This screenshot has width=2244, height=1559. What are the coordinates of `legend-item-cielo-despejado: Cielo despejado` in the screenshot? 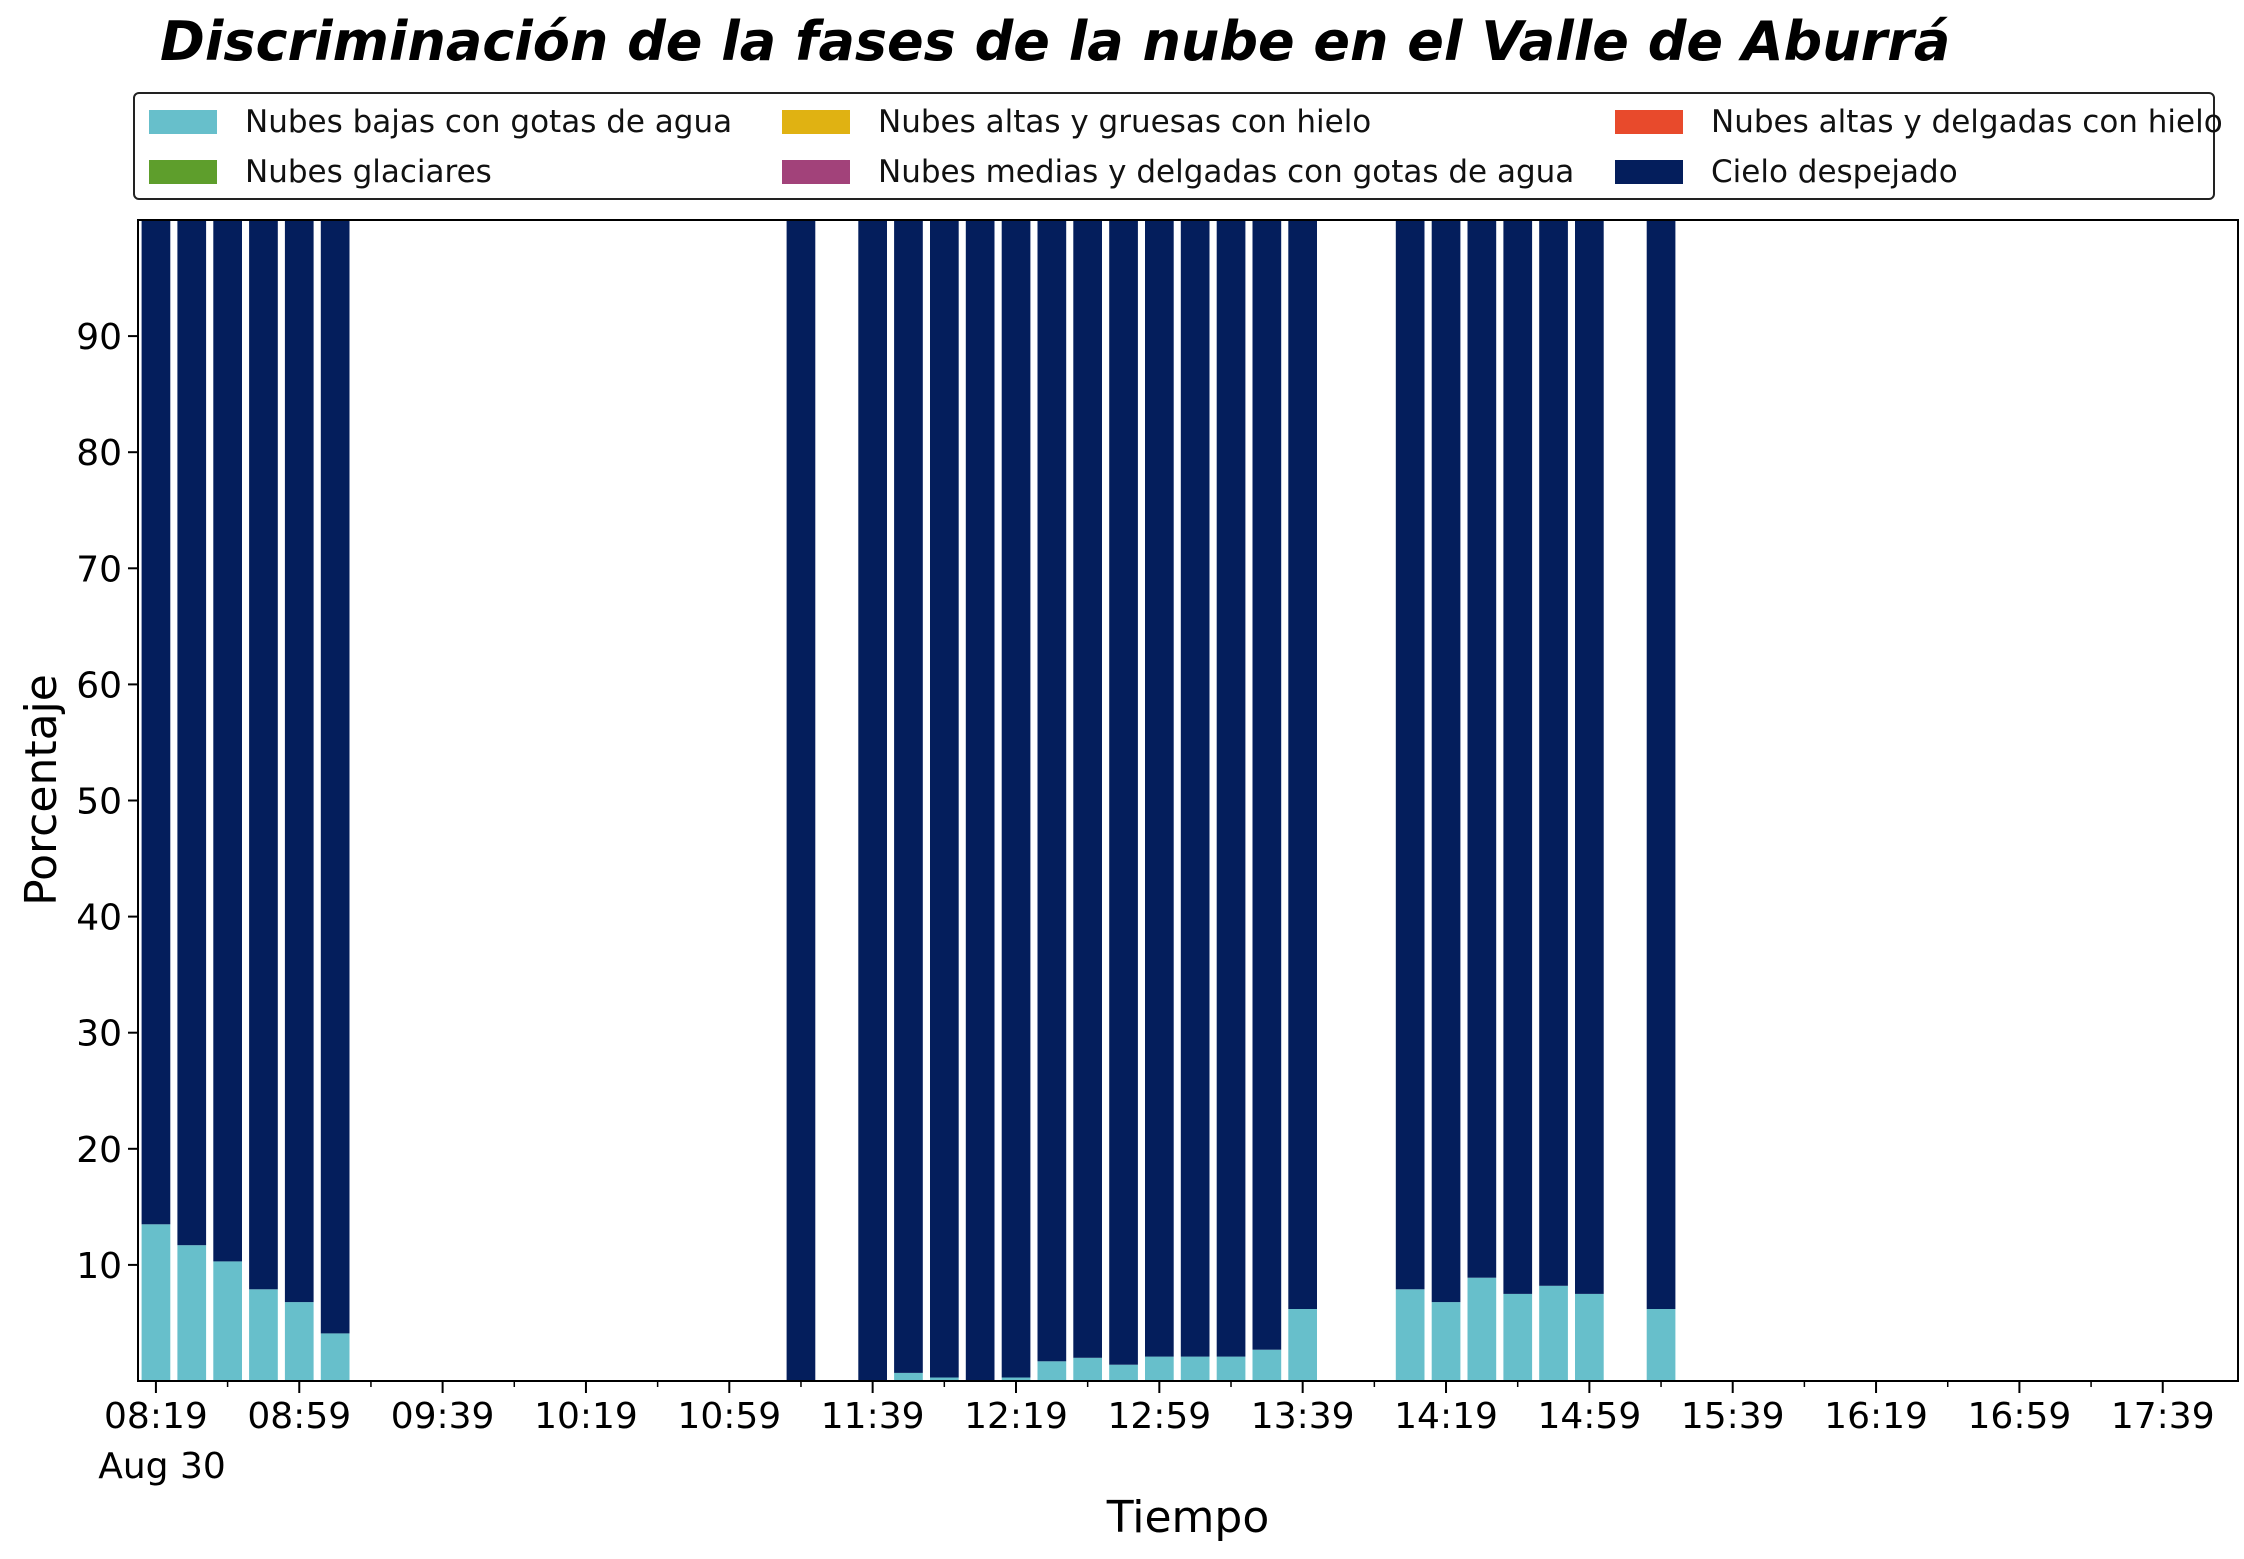 It's located at (1786, 172).